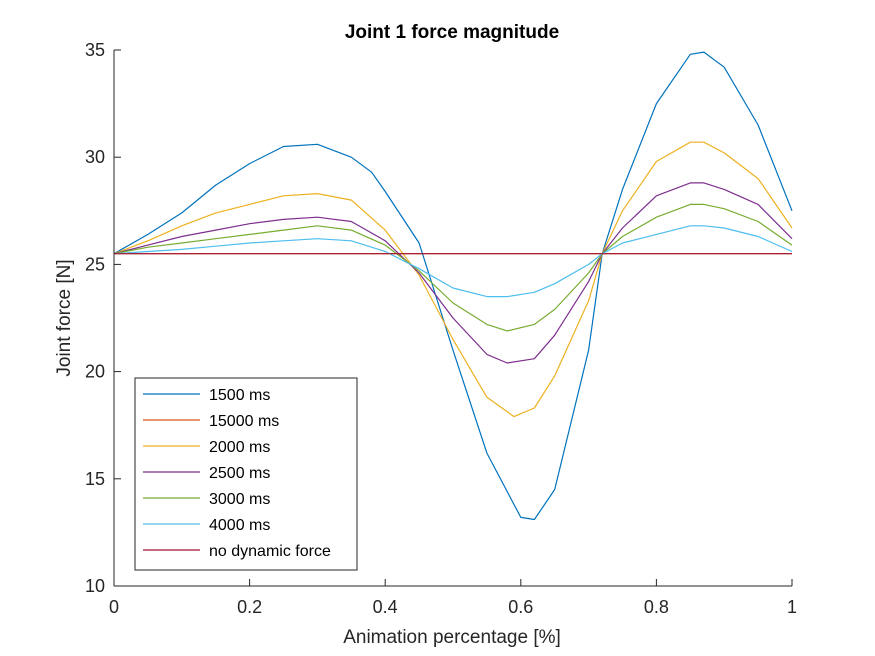 The image size is (875, 656). What do you see at coordinates (95, 586) in the screenshot?
I see `y-tick-label: 10` at bounding box center [95, 586].